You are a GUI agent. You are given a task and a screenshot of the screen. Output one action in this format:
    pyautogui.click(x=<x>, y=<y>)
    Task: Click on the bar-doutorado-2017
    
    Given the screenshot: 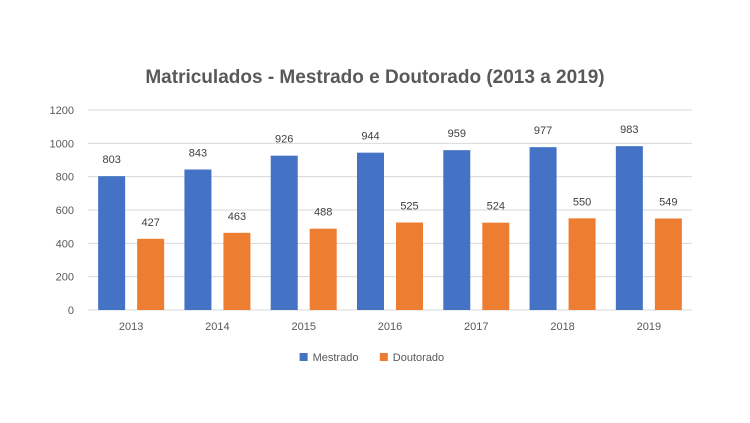 What is the action you would take?
    pyautogui.click(x=496, y=266)
    